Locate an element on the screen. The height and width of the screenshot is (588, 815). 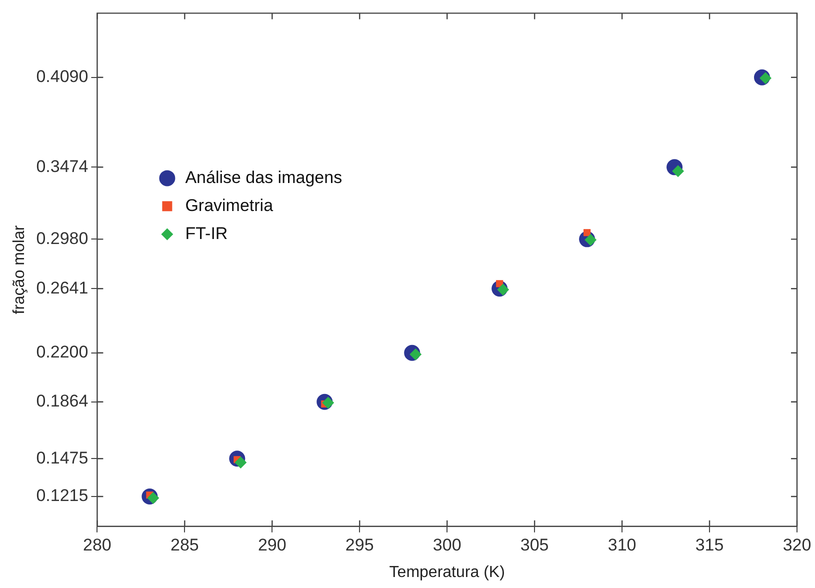
y-axis-title: fração molar is located at coordinates (19, 269).